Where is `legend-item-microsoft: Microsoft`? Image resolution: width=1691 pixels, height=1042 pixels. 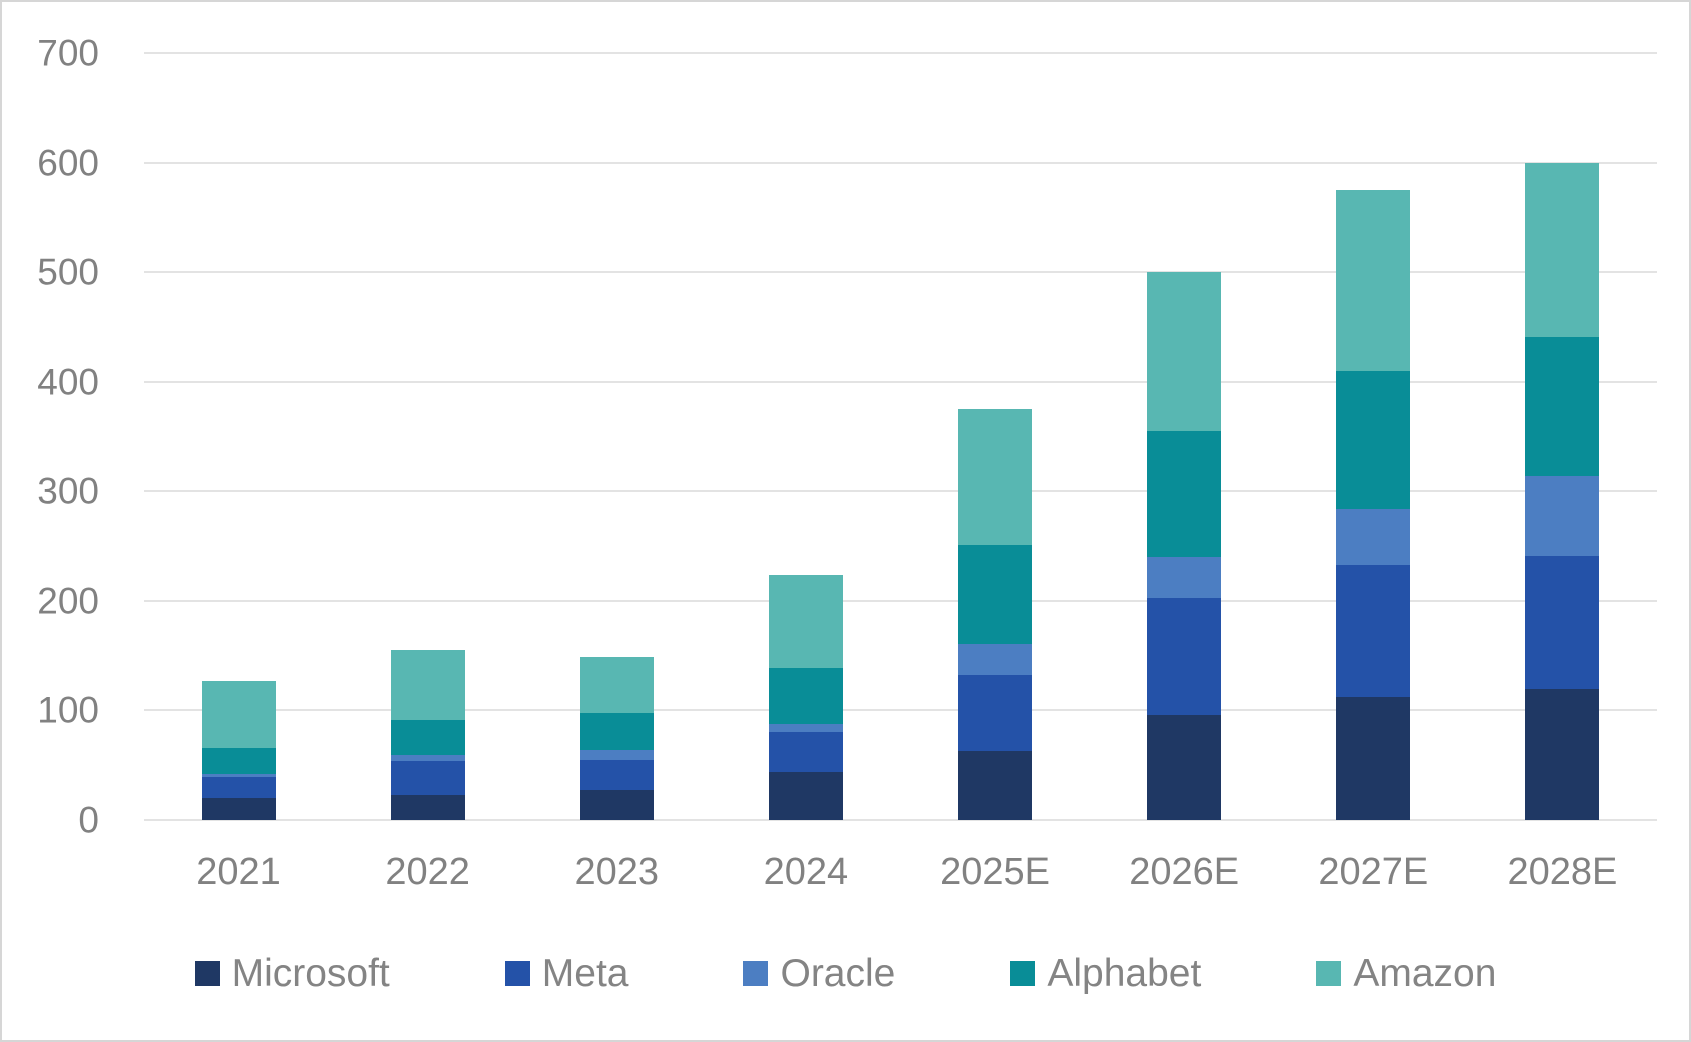 legend-item-microsoft: Microsoft is located at coordinates (292, 973).